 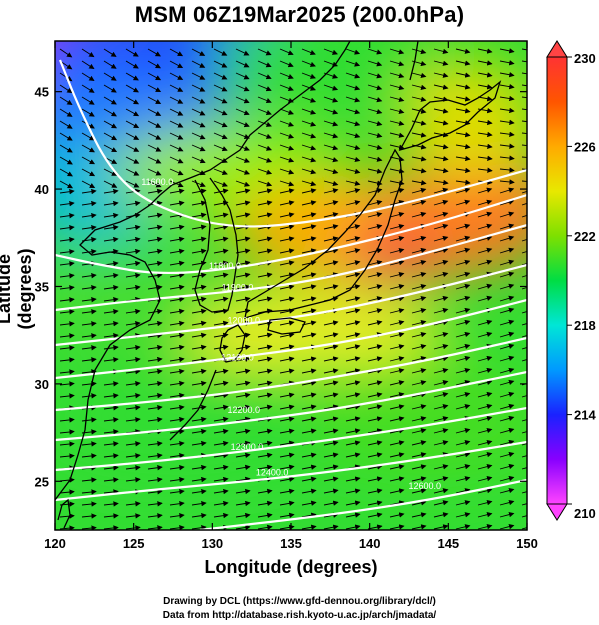 I want to click on x-tick-label: 145, so click(x=448, y=543).